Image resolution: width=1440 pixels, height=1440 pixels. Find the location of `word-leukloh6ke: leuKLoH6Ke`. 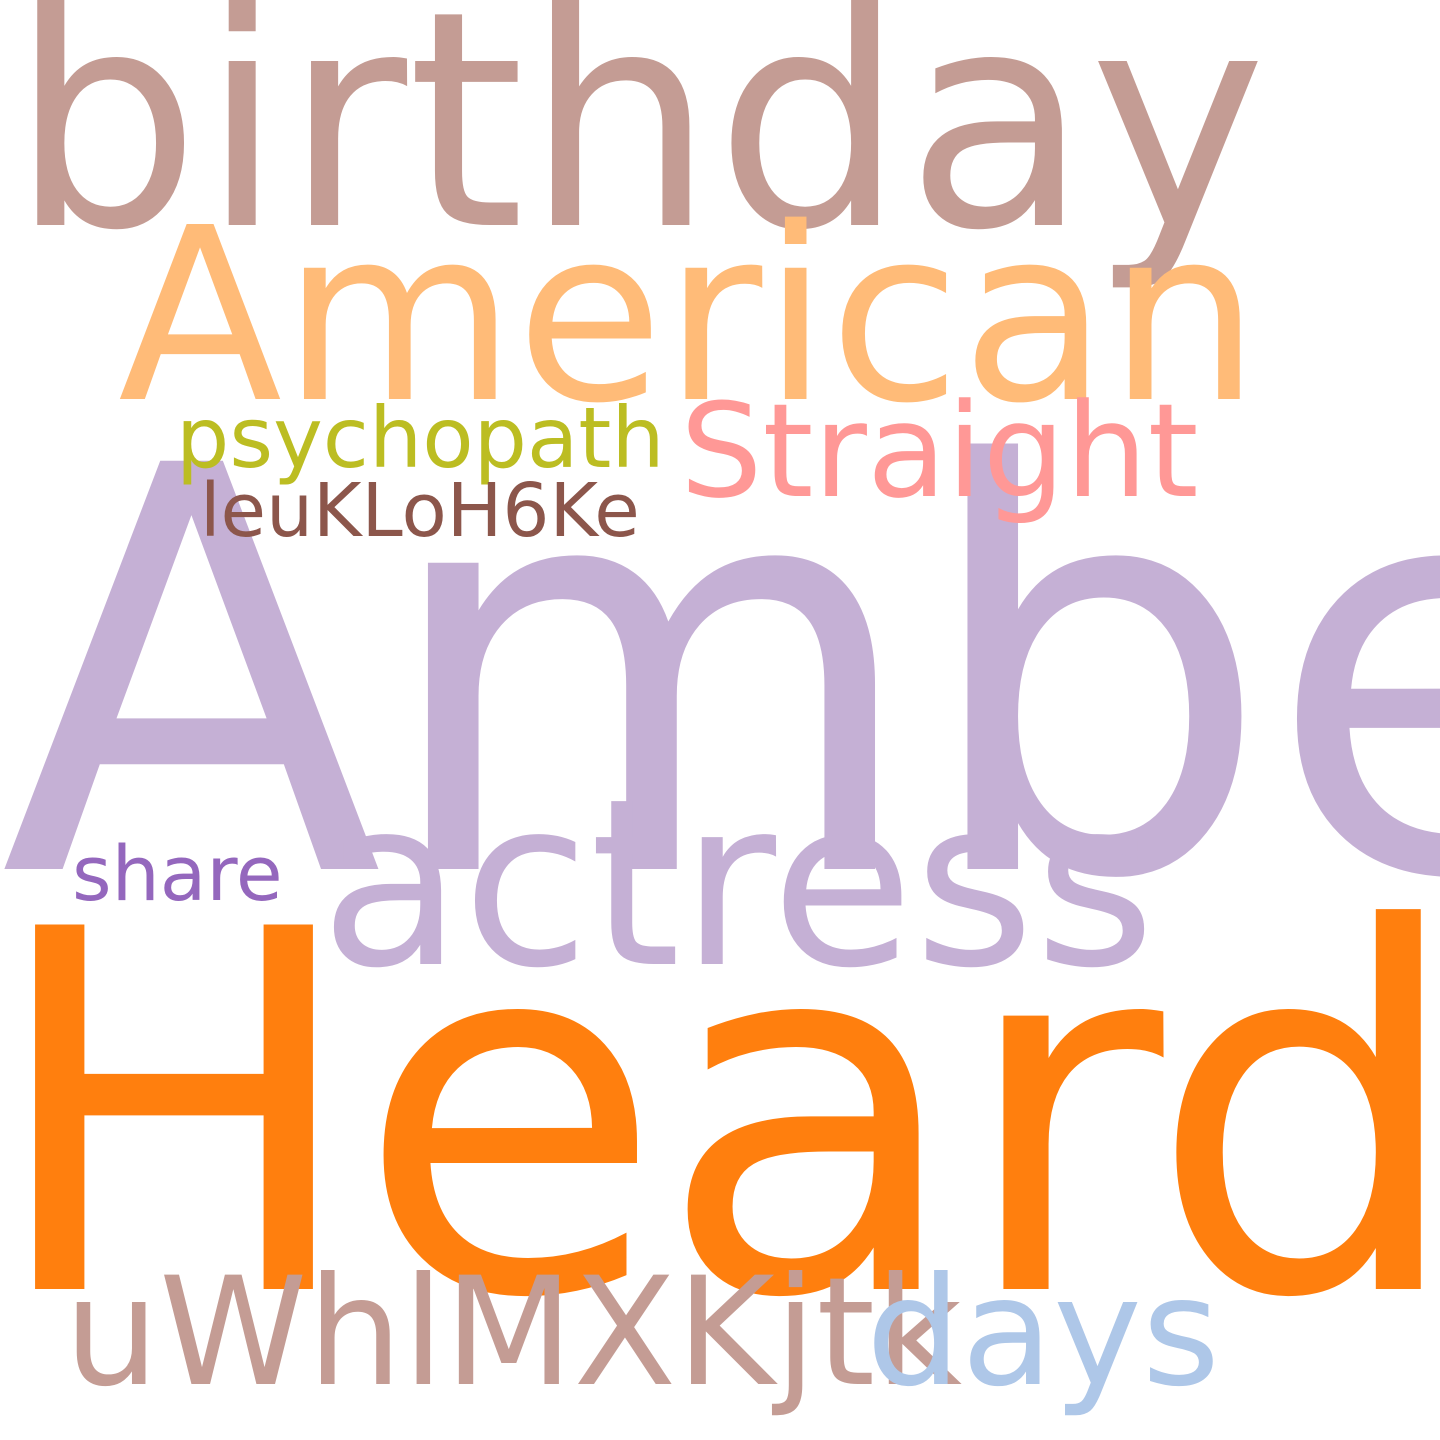

word-leukloh6ke: leuKLoH6Ke is located at coordinates (420, 511).